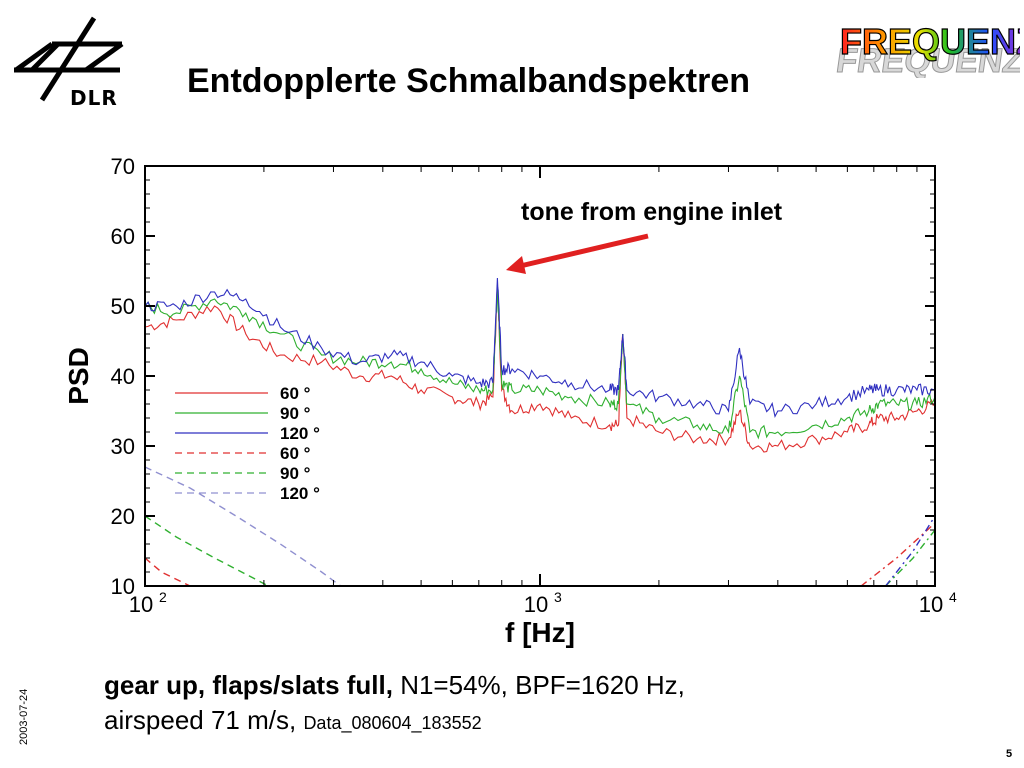 Image resolution: width=1024 pixels, height=768 pixels. I want to click on logo-text: DLR, so click(94, 98).